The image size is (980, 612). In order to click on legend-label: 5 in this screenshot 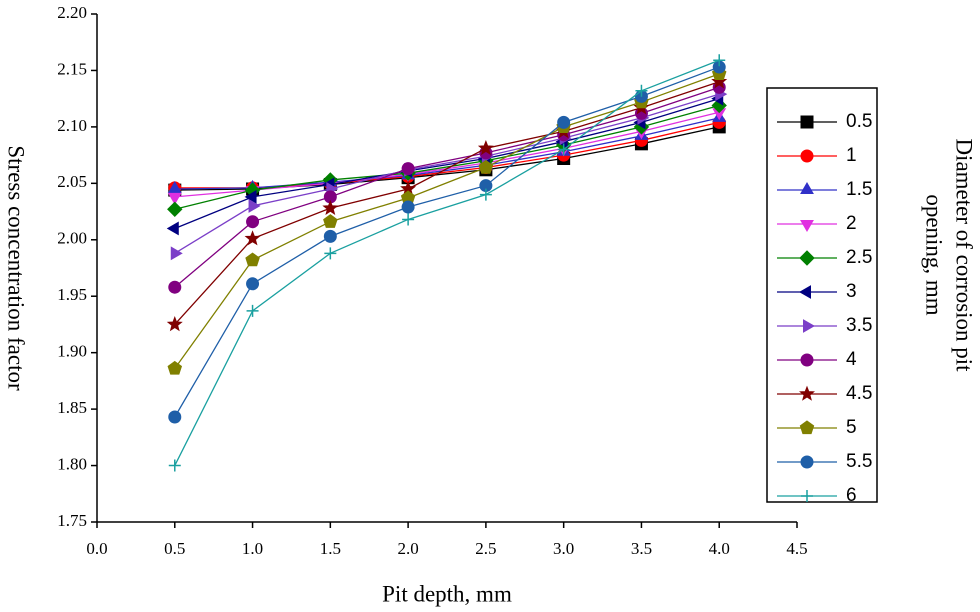, I will do `click(851, 427)`.